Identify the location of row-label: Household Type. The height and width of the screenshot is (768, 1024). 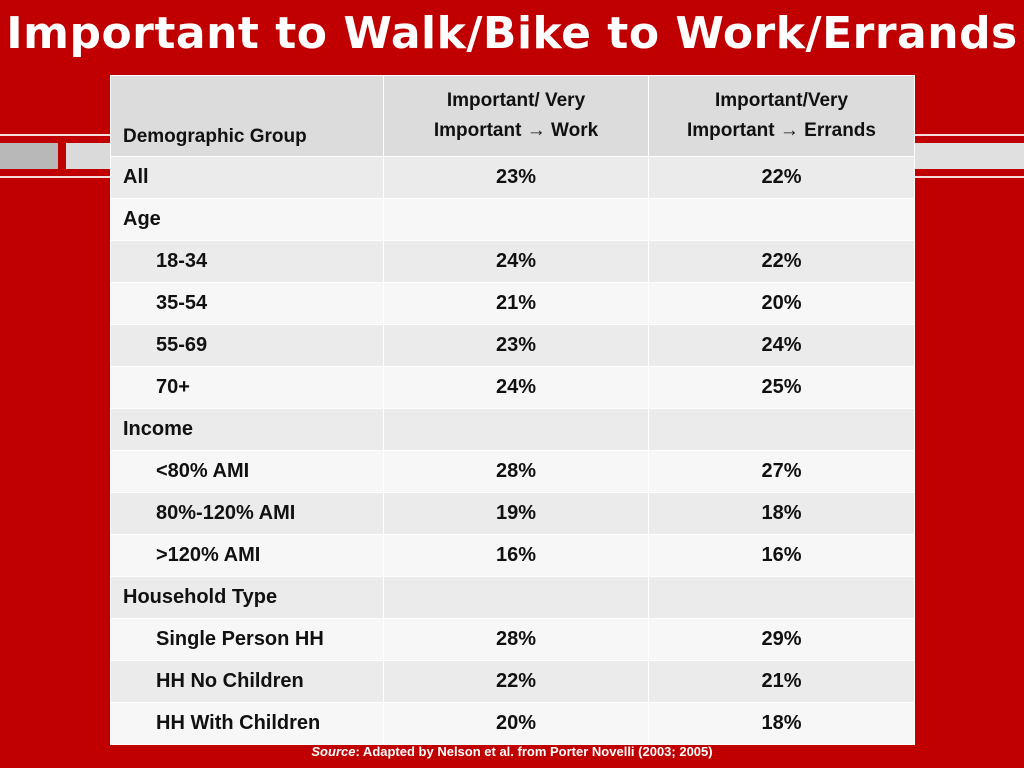
(247, 597).